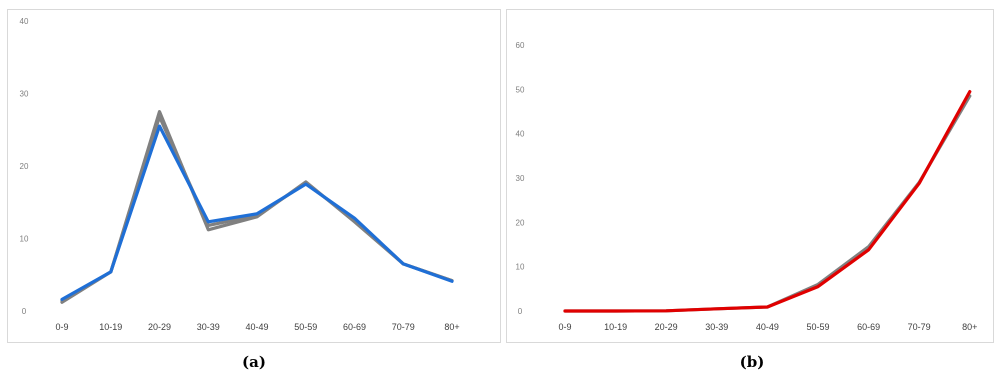  Describe the element at coordinates (817, 327) in the screenshot. I see `chart-b-xtick-label: 50-59` at that location.